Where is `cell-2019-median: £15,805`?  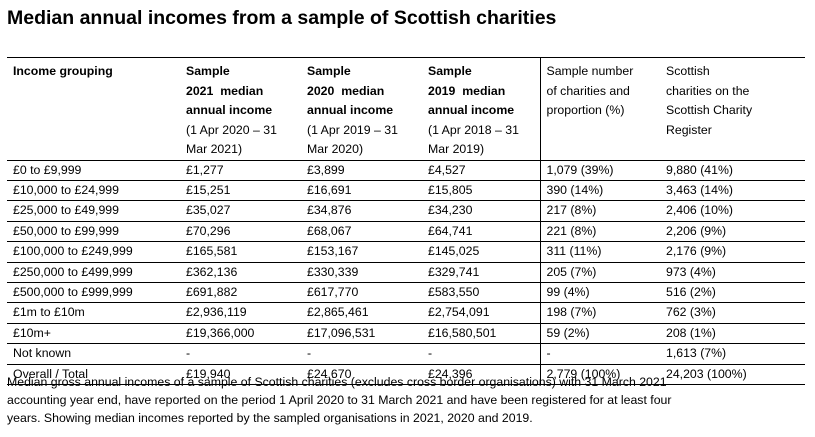
cell-2019-median: £15,805 is located at coordinates (481, 191).